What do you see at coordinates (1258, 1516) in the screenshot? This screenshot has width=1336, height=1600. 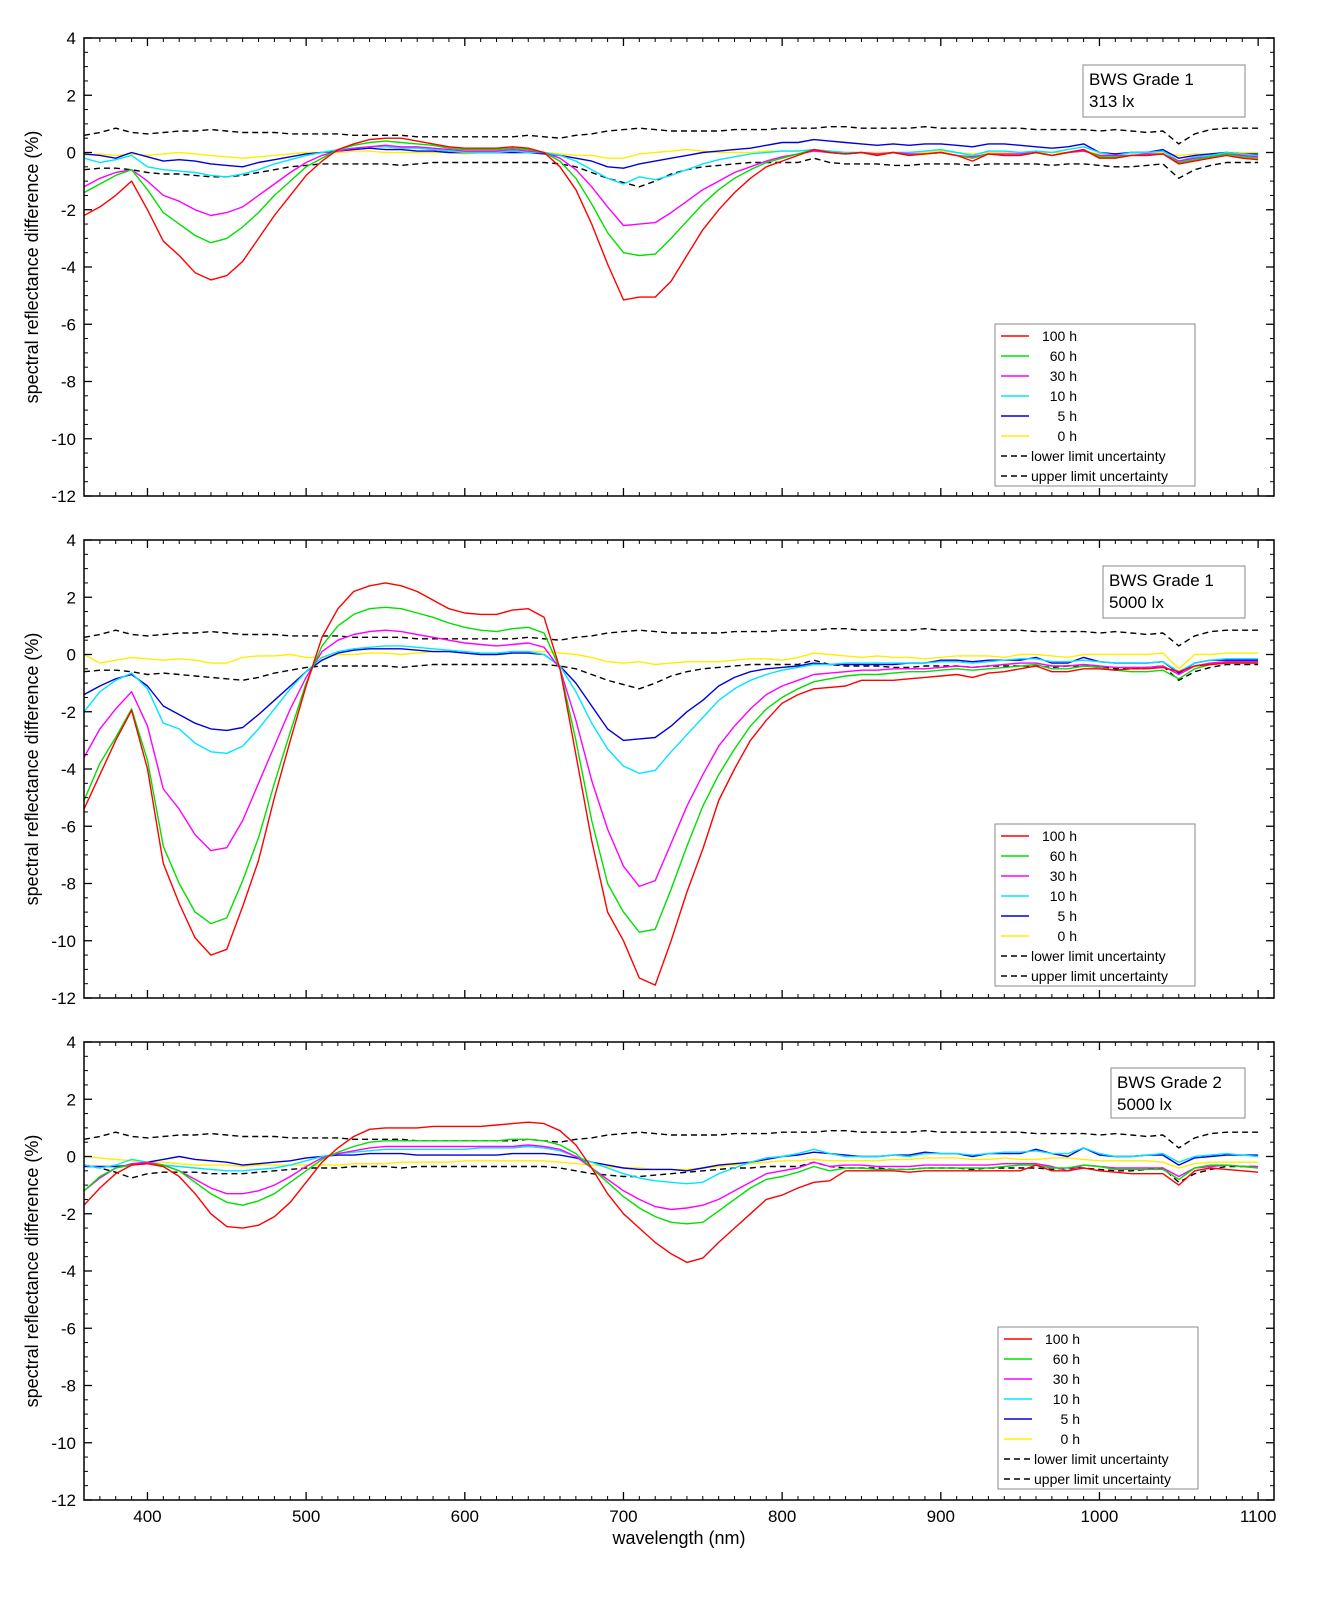 I see `x-tick-label: 1100` at bounding box center [1258, 1516].